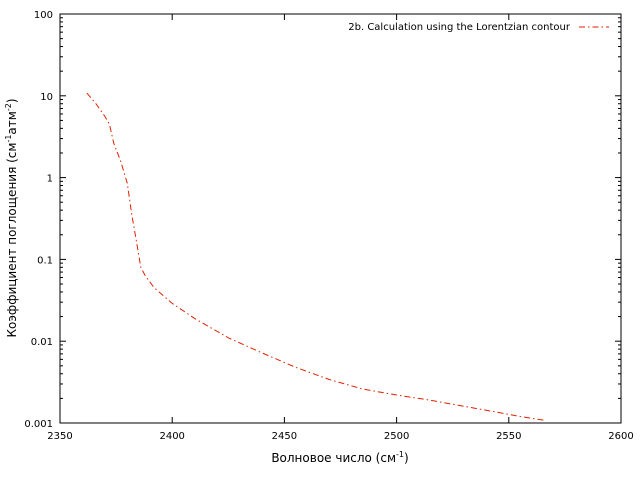 Image resolution: width=640 pixels, height=480 pixels. I want to click on y-tick-label: 100, so click(43, 15).